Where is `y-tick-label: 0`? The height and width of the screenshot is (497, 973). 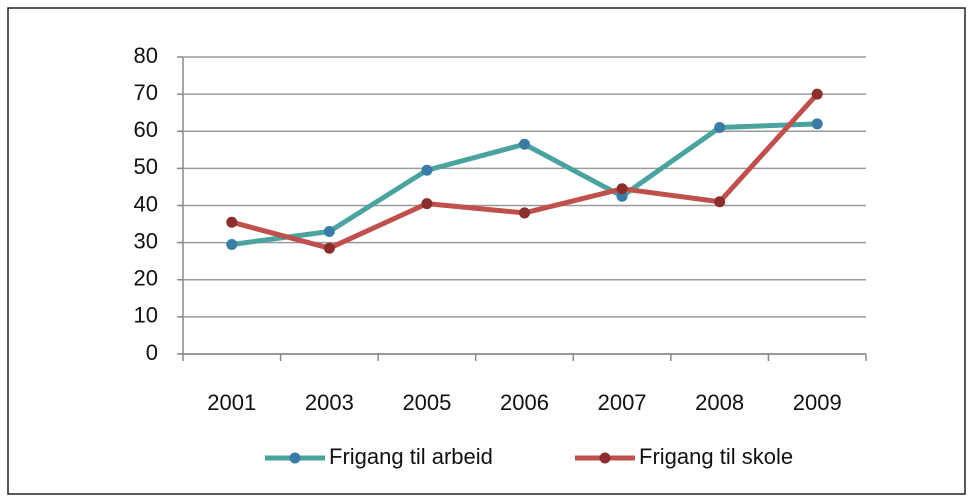
y-tick-label: 0 is located at coordinates (152, 352).